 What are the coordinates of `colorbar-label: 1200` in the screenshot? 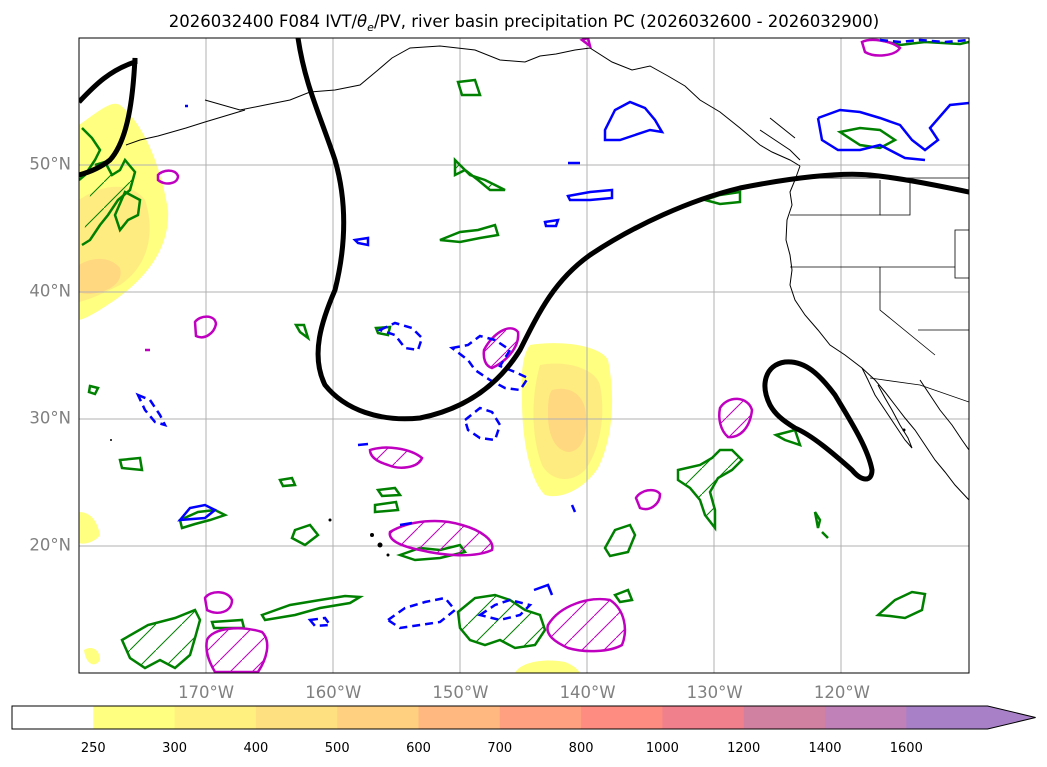 It's located at (743, 748).